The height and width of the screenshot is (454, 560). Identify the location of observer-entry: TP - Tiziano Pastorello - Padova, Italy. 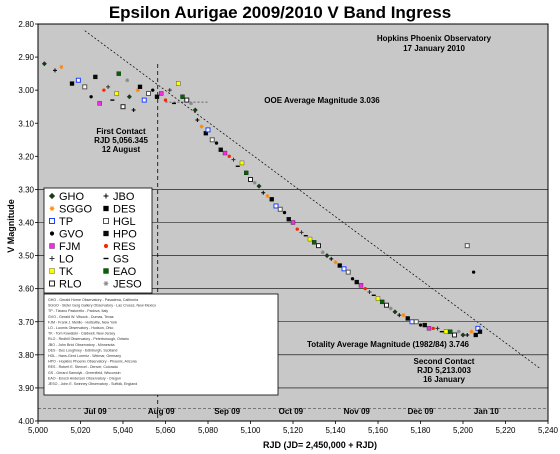
(78, 311).